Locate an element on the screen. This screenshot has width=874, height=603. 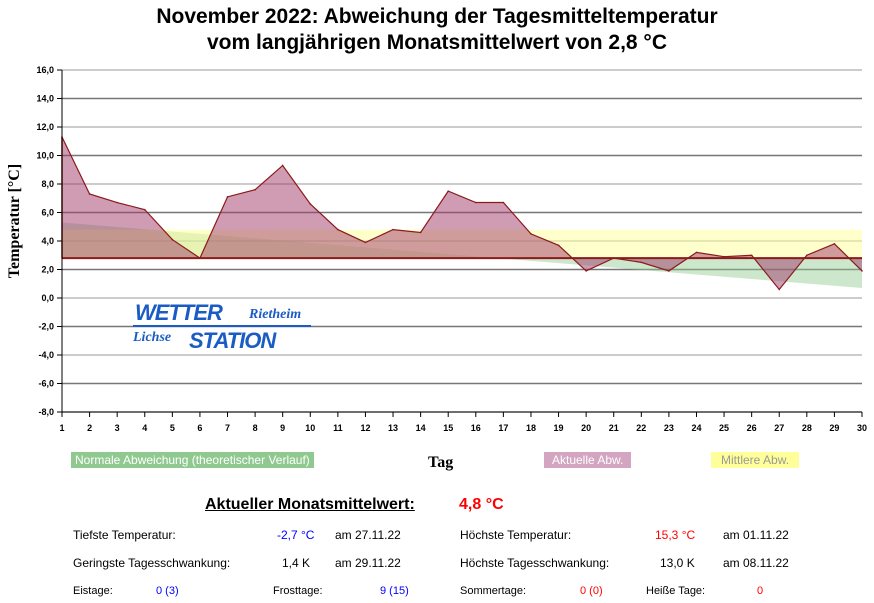
max-range-value: 13,0 K is located at coordinates (677, 563).